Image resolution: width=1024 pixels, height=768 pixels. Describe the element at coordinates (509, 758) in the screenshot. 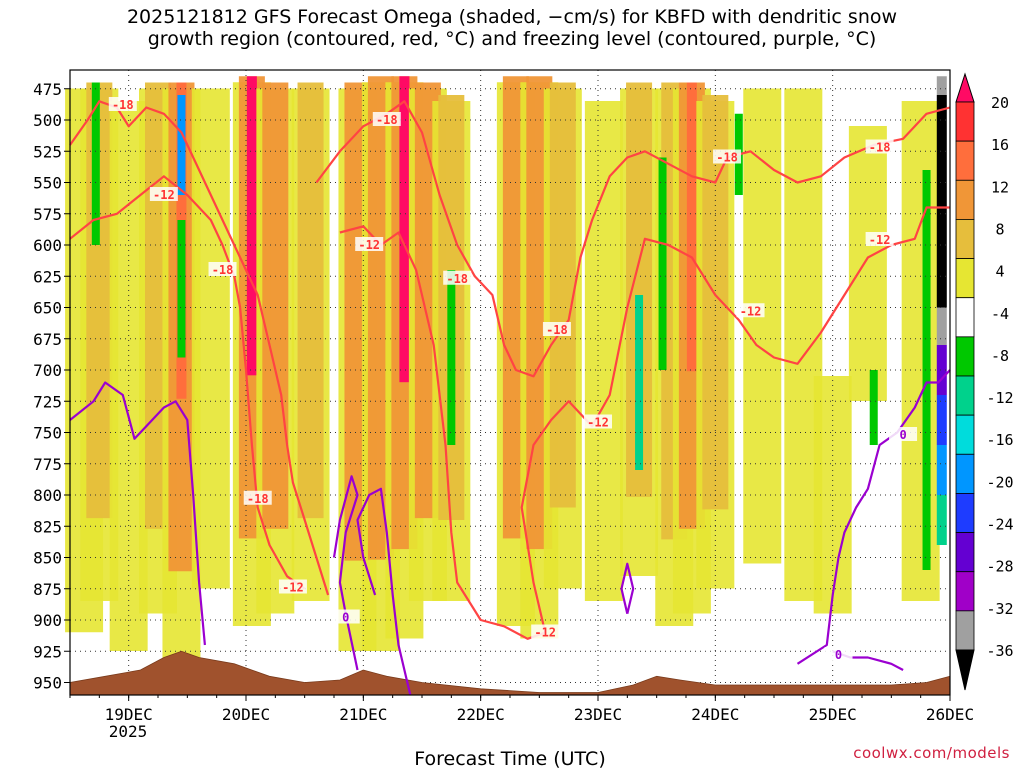

I see `x-axis-label: Forecast Time (UTC)` at that location.